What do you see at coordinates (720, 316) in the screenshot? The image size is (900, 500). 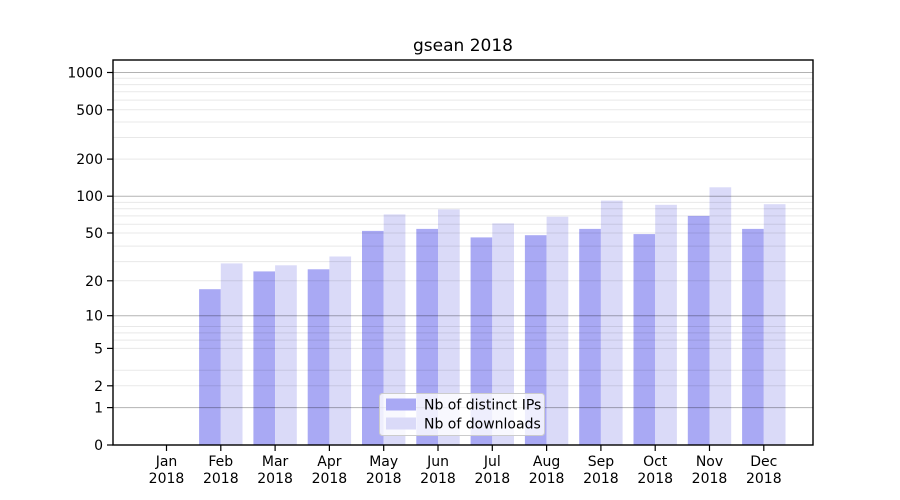 I see `bar-nb-of-downloads-nov-2018` at bounding box center [720, 316].